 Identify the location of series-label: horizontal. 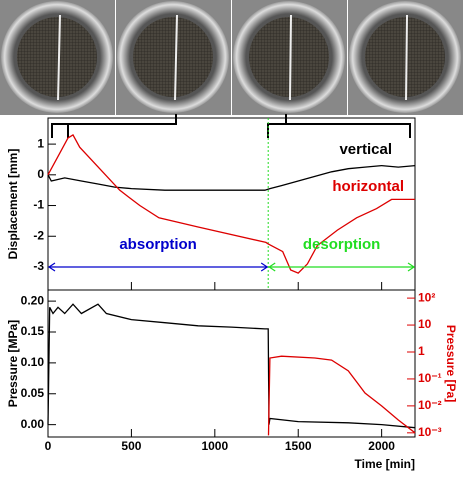
(368, 186).